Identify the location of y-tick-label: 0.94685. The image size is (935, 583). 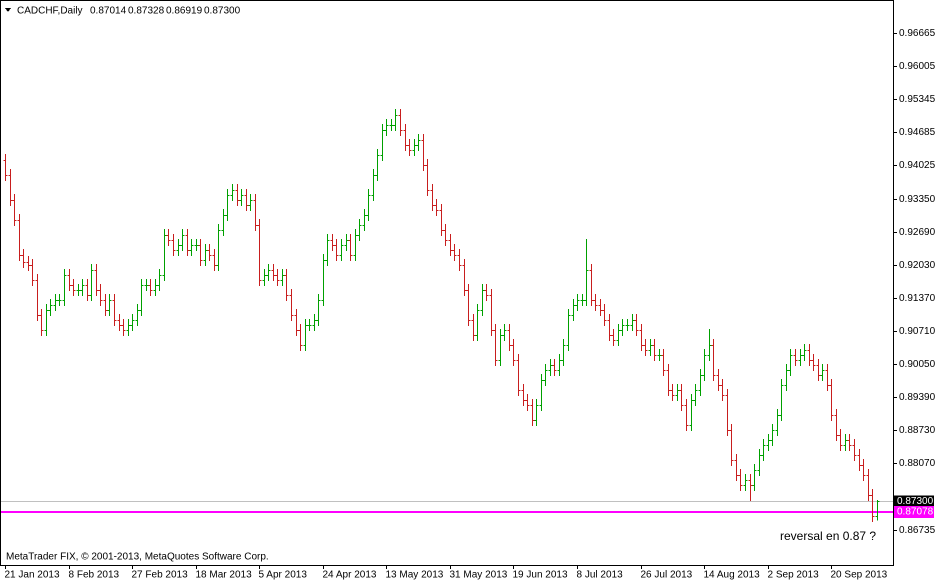
(917, 132).